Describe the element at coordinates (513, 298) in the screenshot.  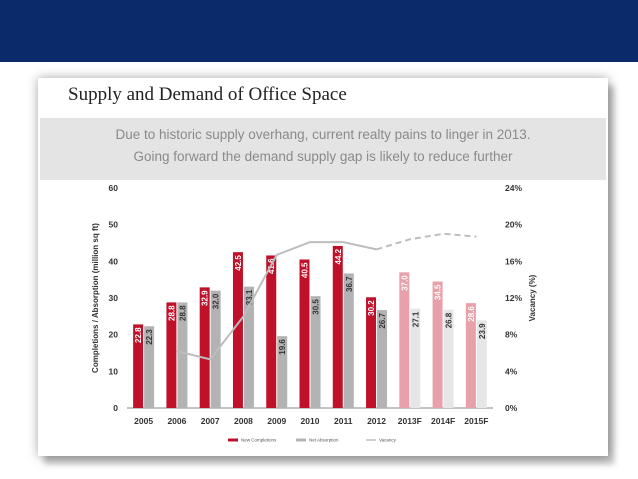
I see `y-right-tick-label: 12%` at that location.